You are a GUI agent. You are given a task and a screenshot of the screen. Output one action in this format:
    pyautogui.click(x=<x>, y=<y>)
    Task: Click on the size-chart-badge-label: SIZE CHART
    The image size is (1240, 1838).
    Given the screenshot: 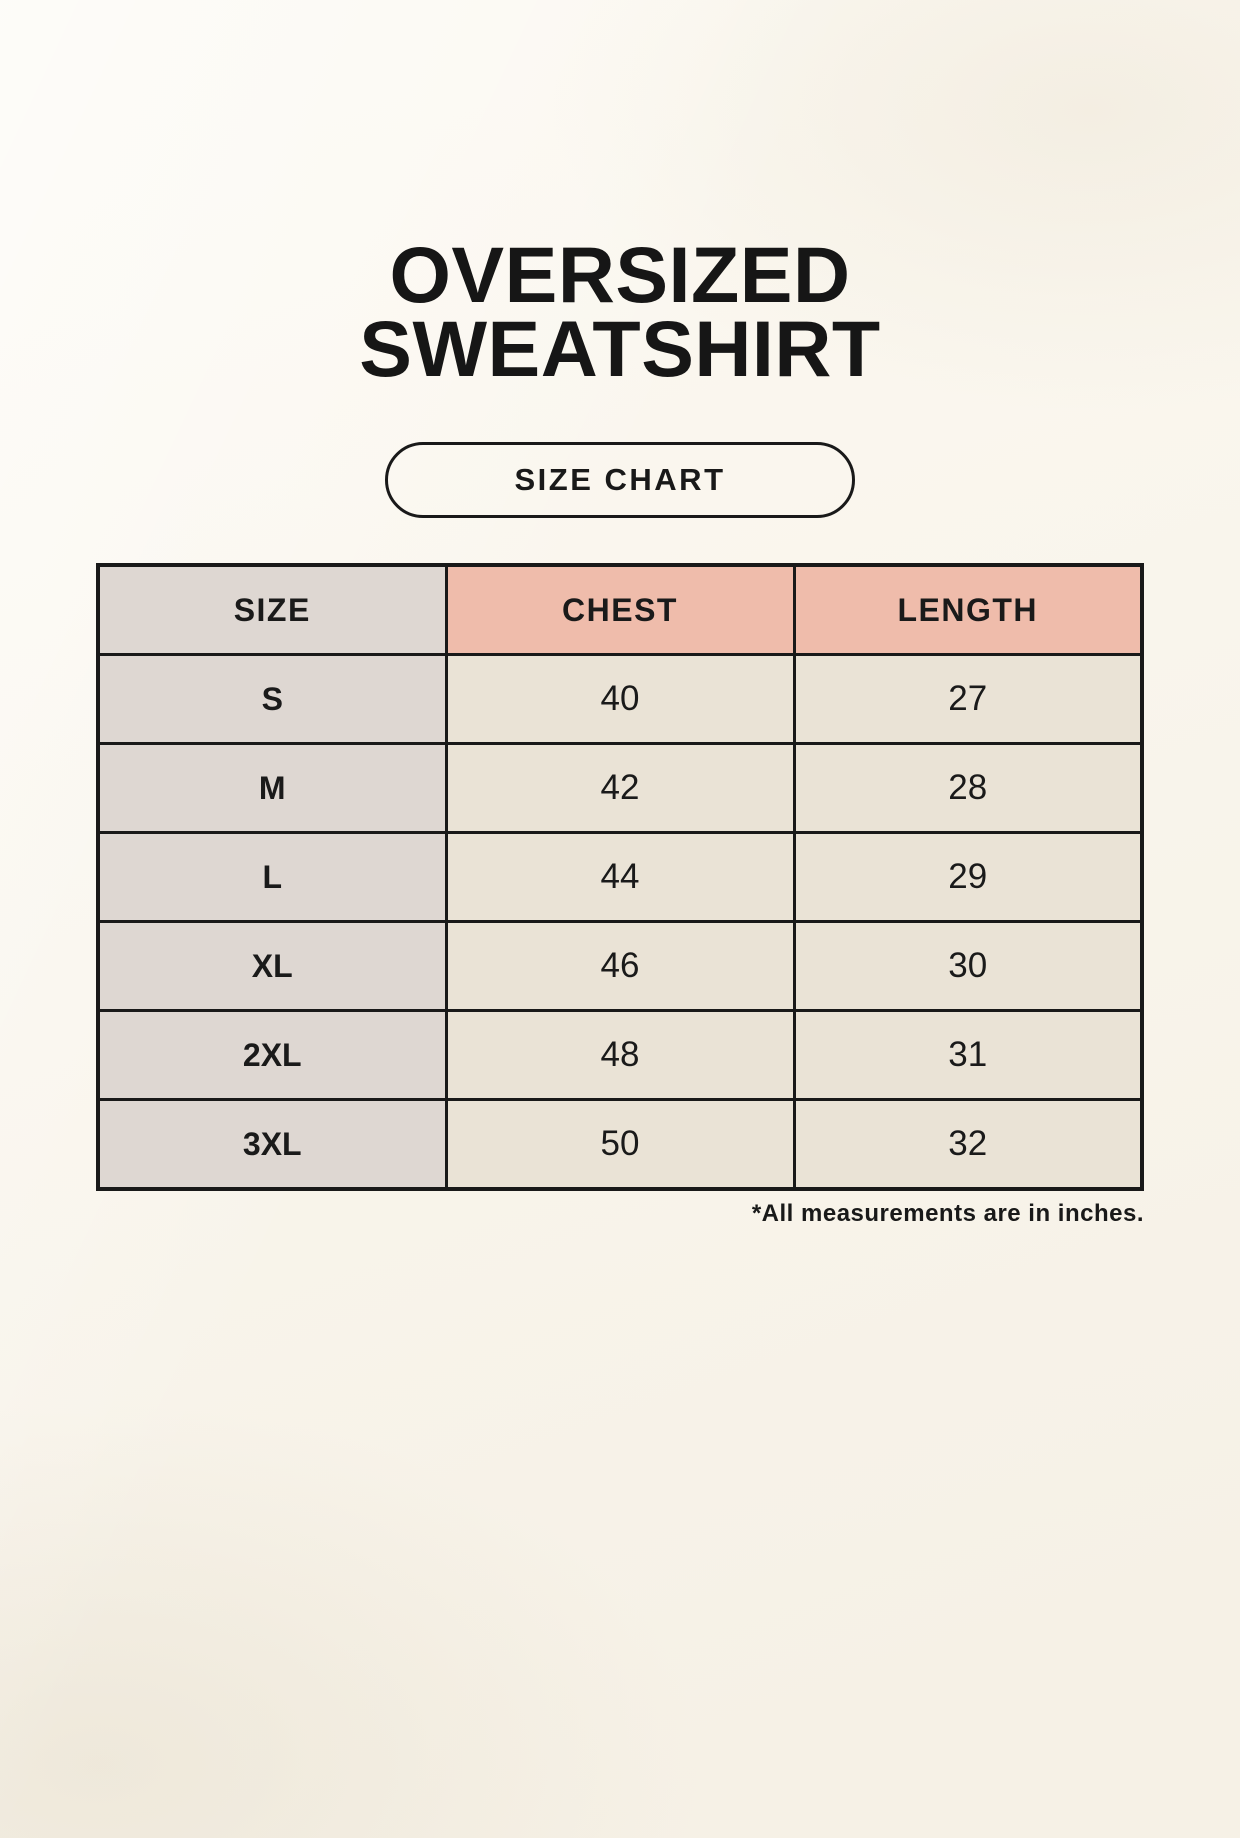 What is the action you would take?
    pyautogui.click(x=620, y=479)
    